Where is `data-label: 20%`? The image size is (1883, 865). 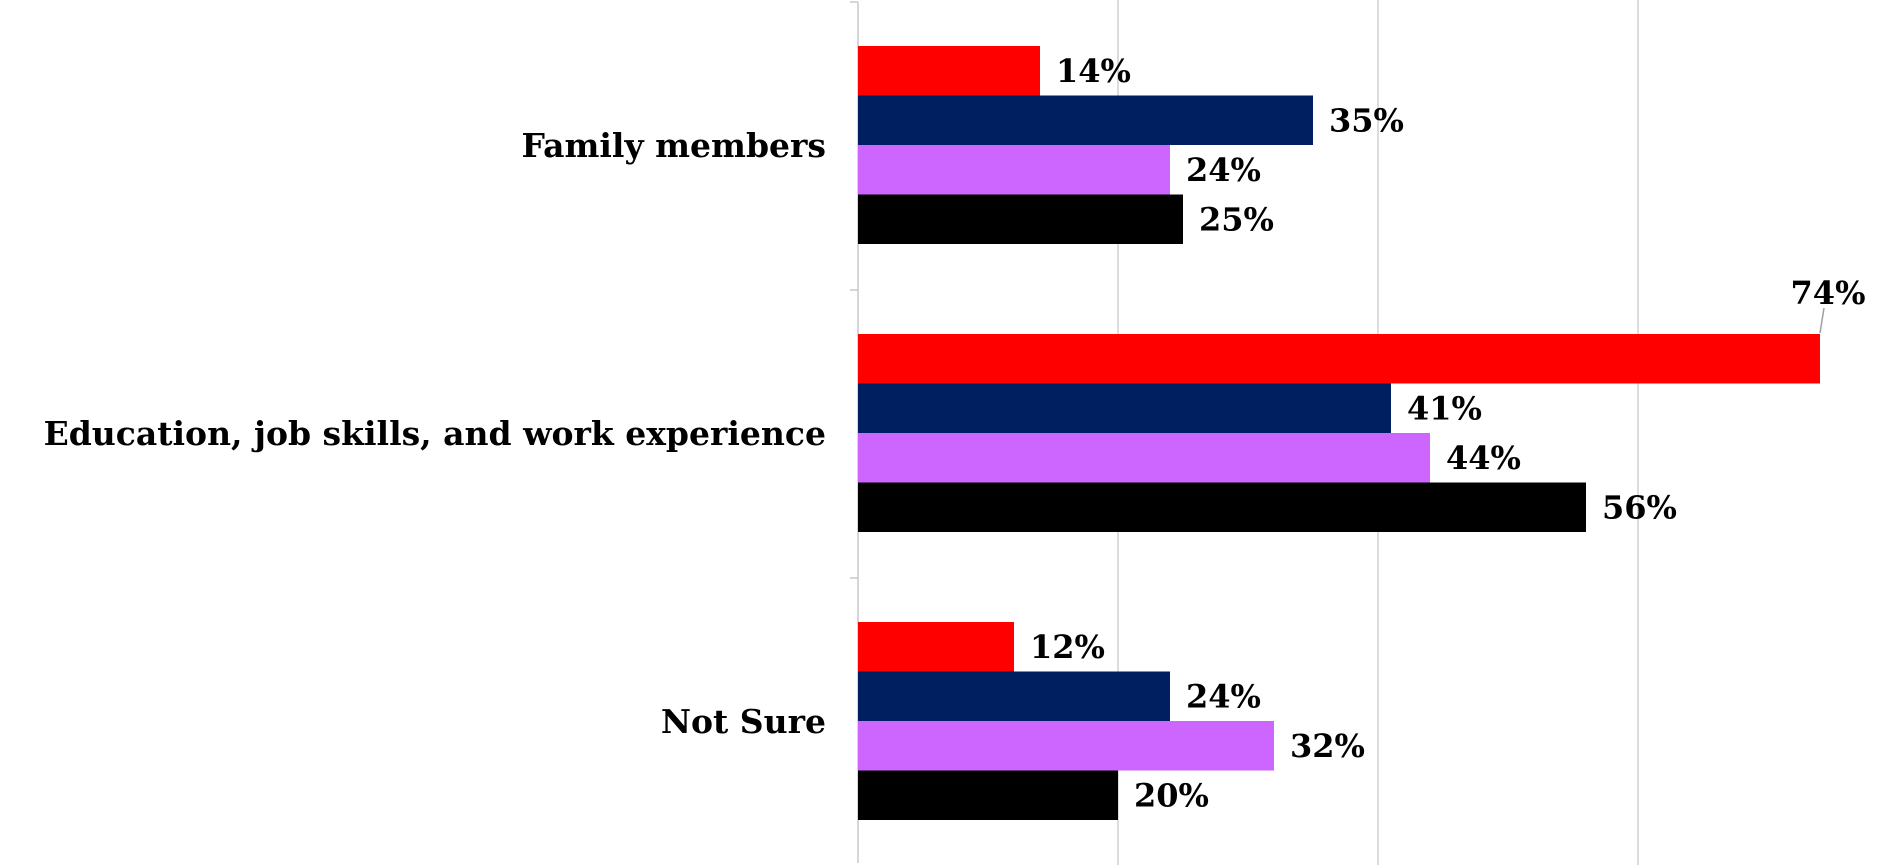
data-label: 20% is located at coordinates (1171, 795).